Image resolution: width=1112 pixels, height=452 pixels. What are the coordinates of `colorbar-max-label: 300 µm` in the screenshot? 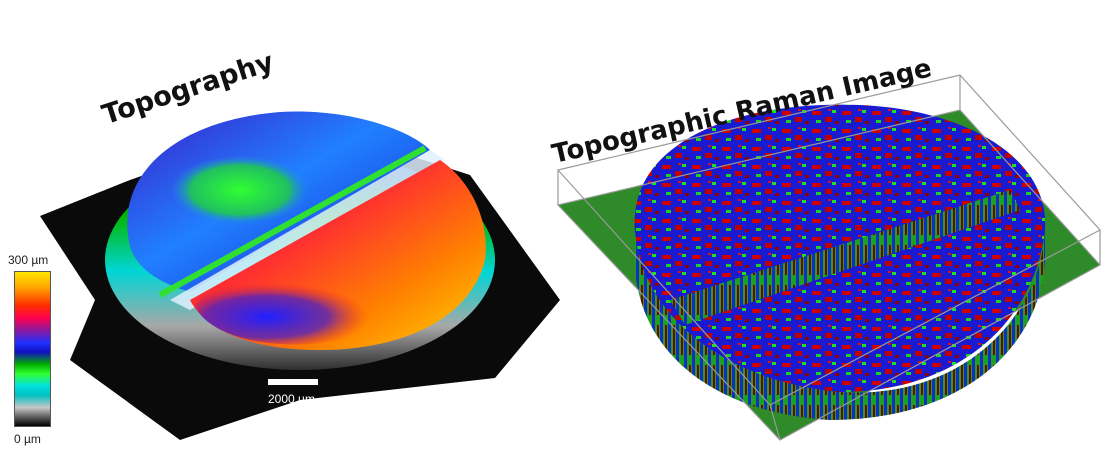 It's located at (28, 260).